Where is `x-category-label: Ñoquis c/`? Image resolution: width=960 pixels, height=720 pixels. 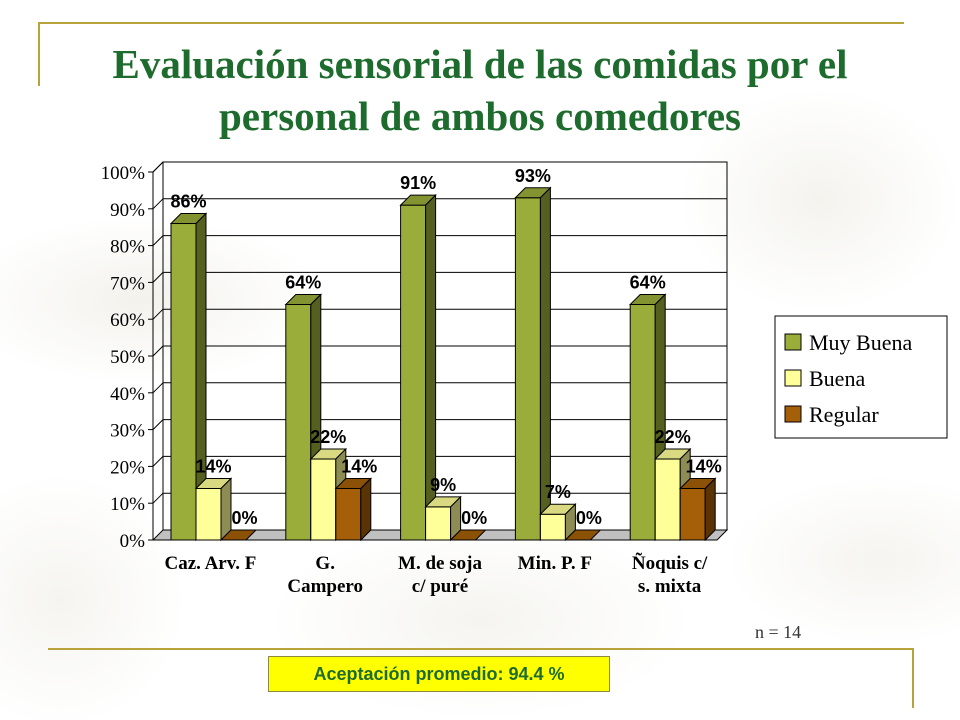 x-category-label: Ñoquis c/ is located at coordinates (670, 563).